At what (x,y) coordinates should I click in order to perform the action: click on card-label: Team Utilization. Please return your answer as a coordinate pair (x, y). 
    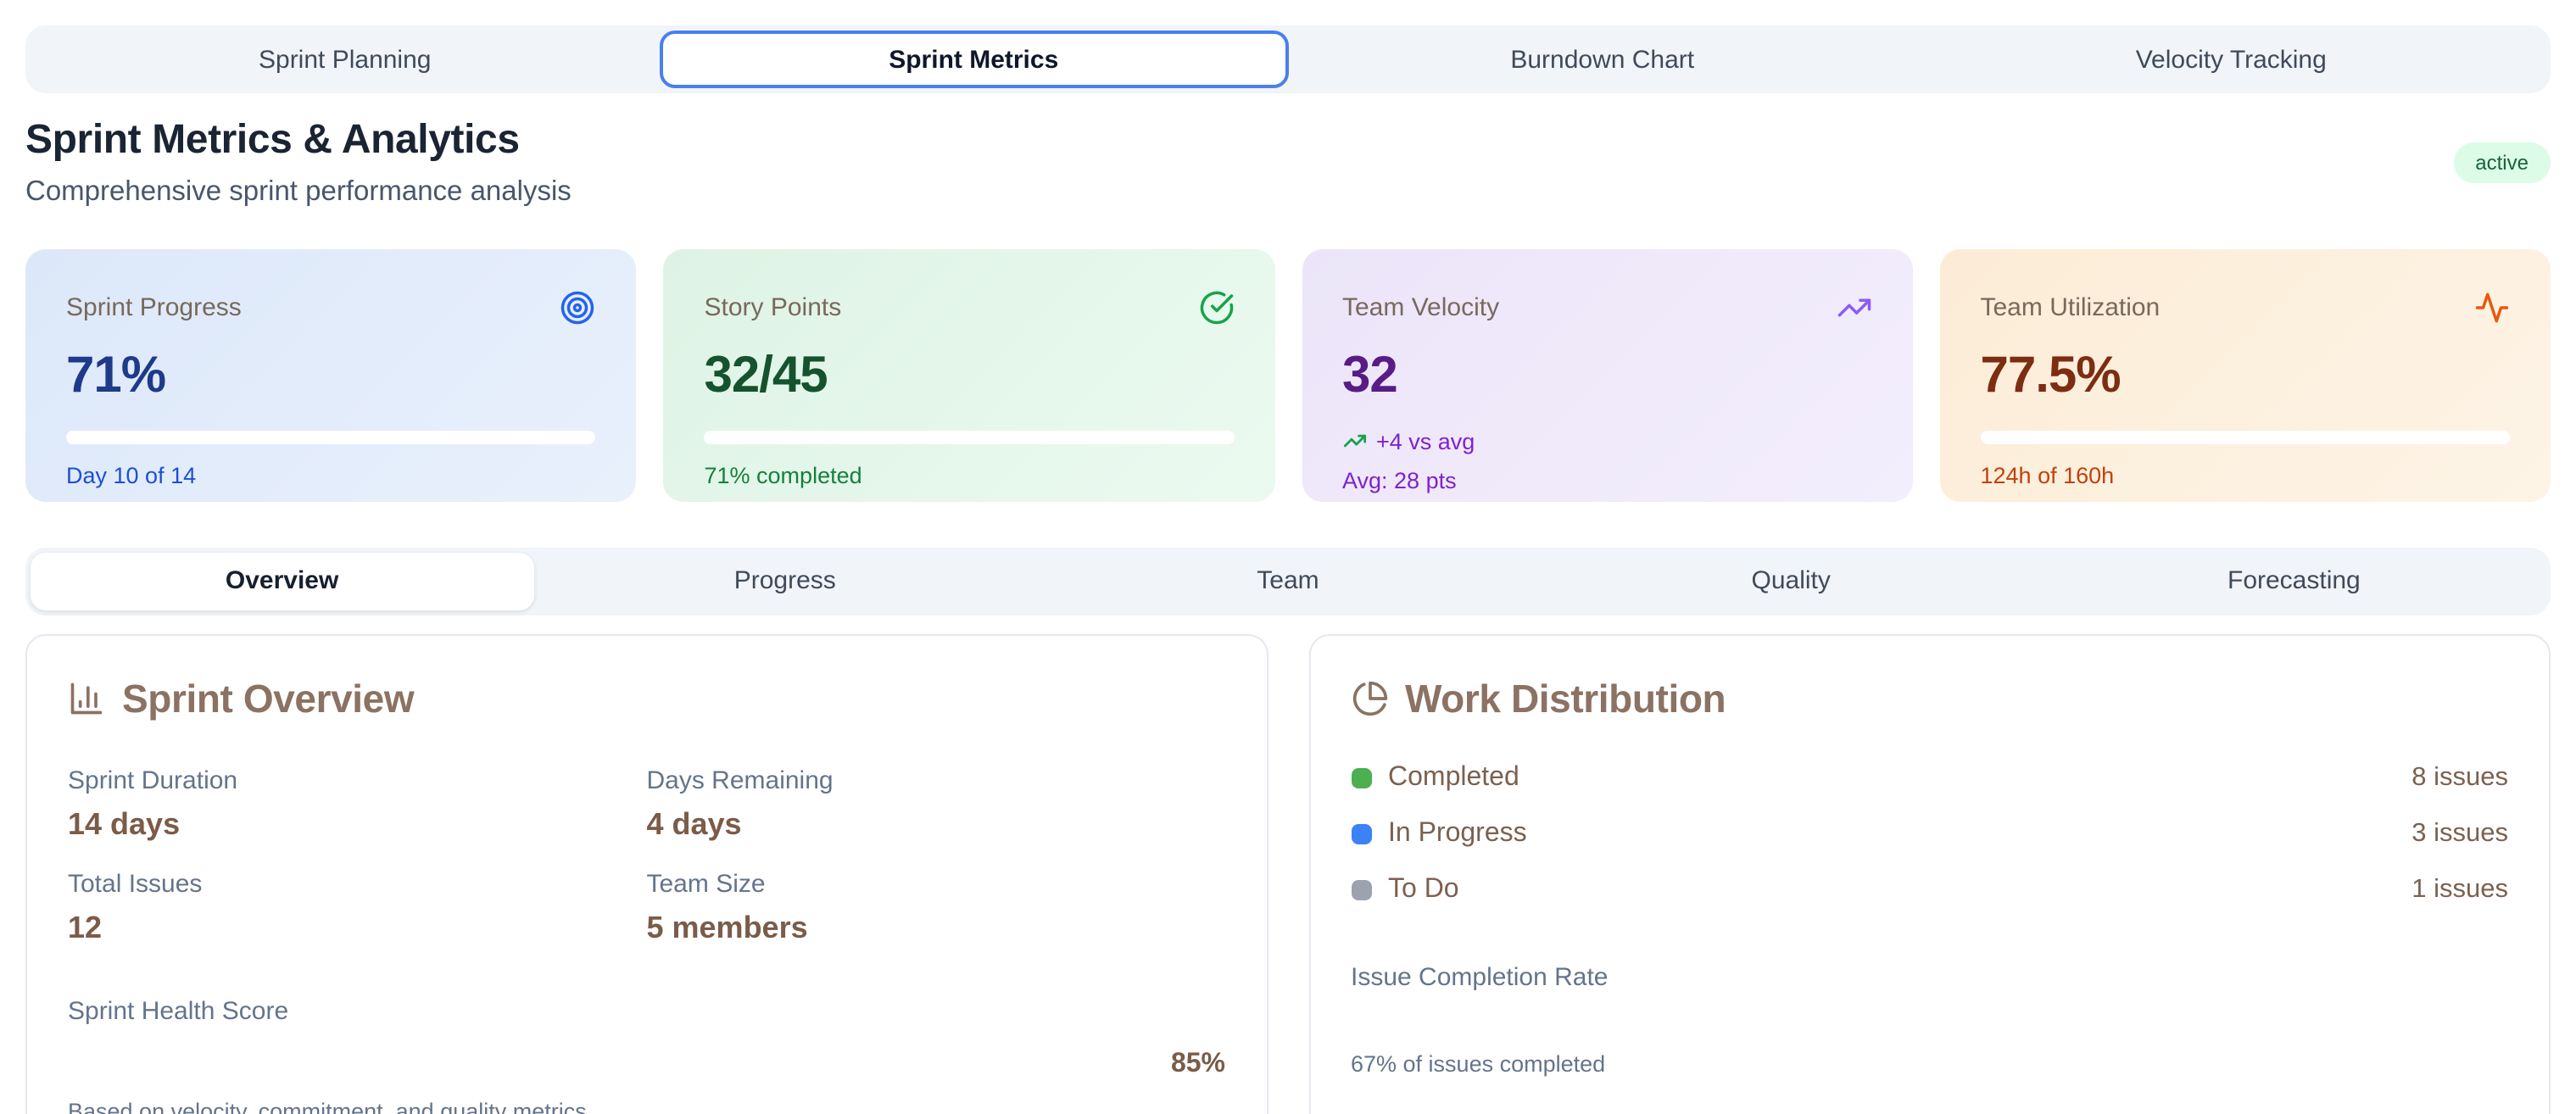
    Looking at the image, I should click on (2070, 307).